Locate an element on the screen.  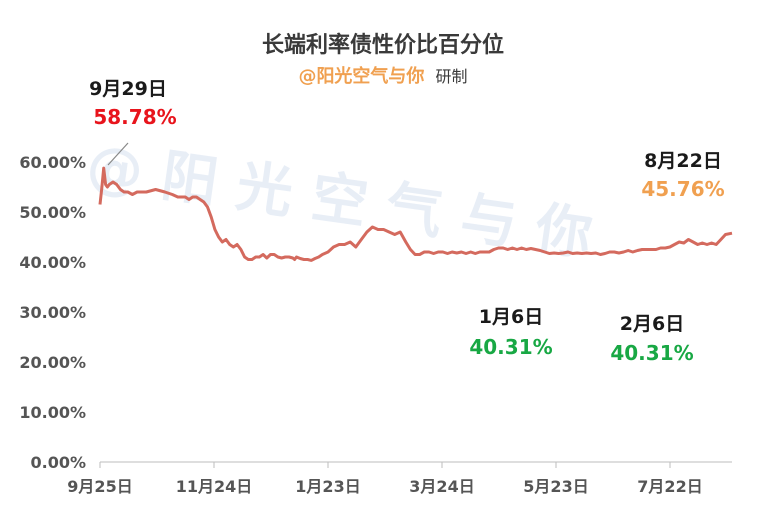
subtitle-rest: 研制 is located at coordinates (452, 76).